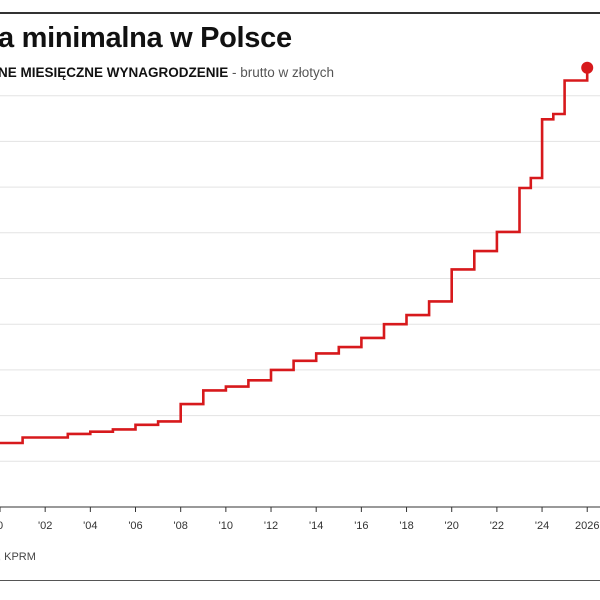  What do you see at coordinates (1, 526) in the screenshot?
I see `x-tick-label-0: 0` at bounding box center [1, 526].